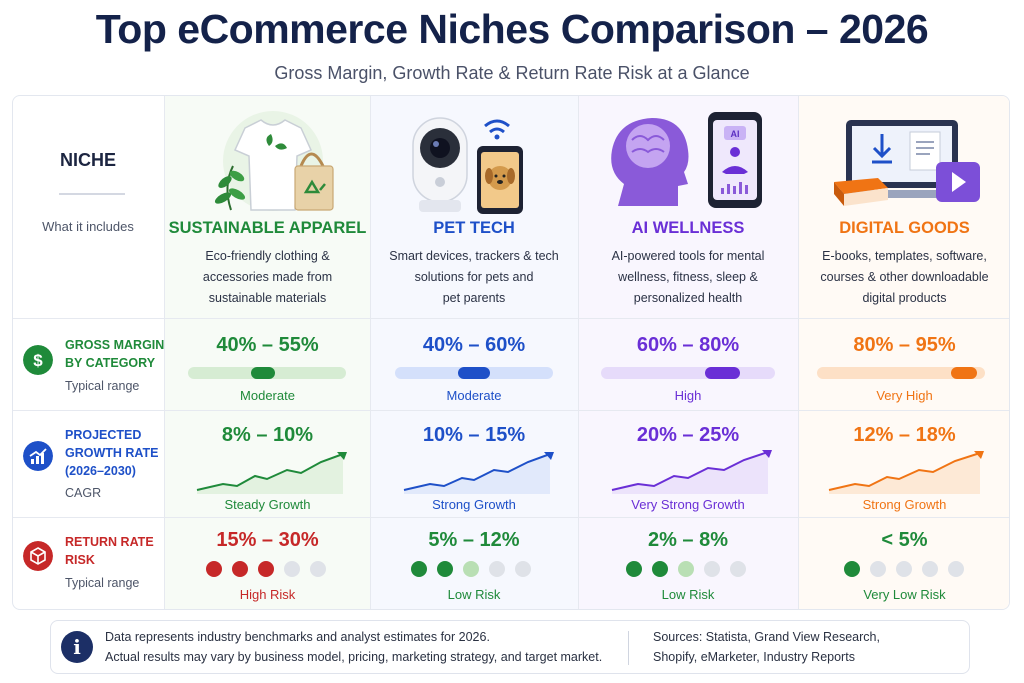  Describe the element at coordinates (628, 648) in the screenshot. I see `footer-divider` at that location.